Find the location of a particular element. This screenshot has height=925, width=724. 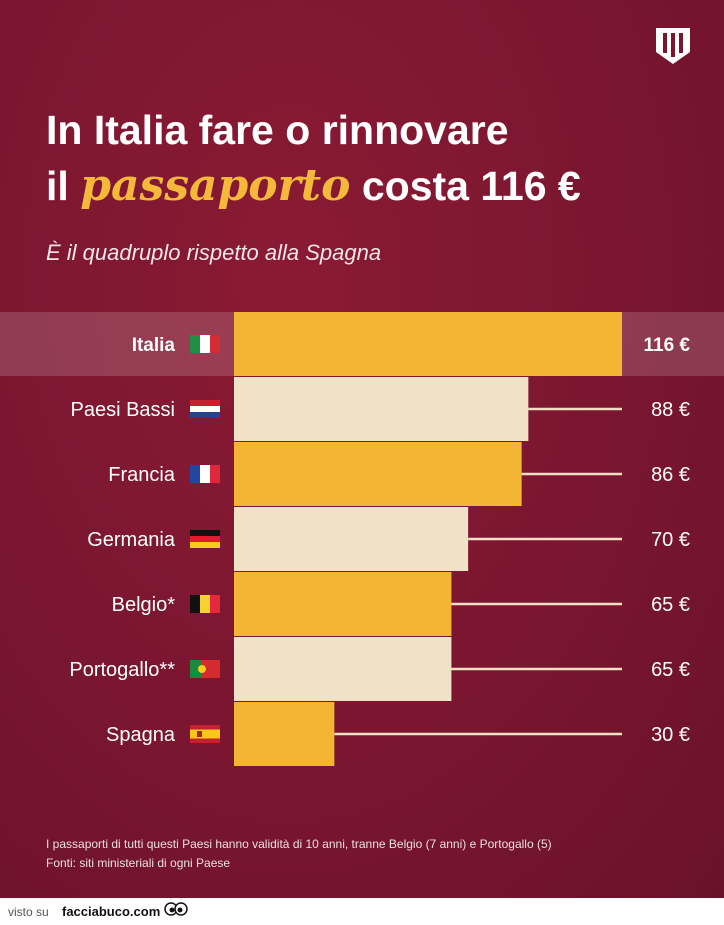

category-label-italia: Italia is located at coordinates (154, 345).